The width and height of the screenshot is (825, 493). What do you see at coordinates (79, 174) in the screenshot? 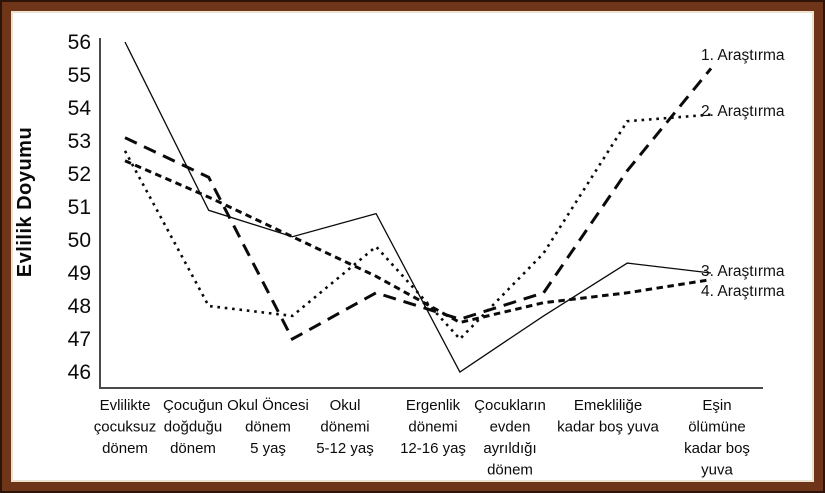
I see `y-tick-label: 52` at bounding box center [79, 174].